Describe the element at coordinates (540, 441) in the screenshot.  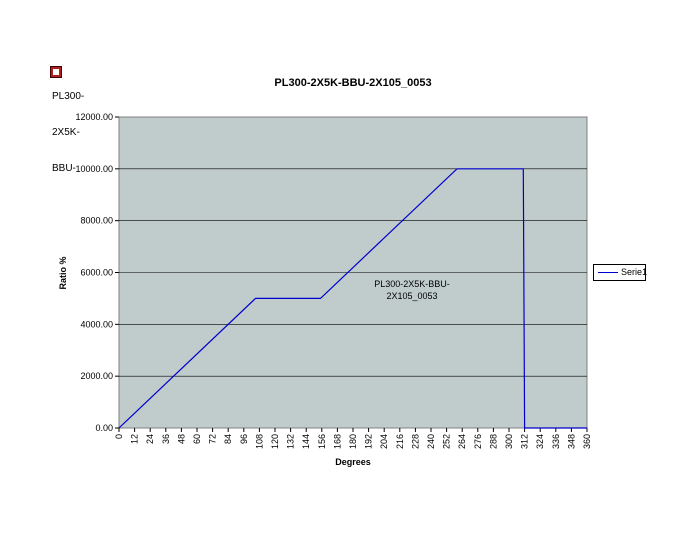
I see `x-tick-label: 324` at that location.